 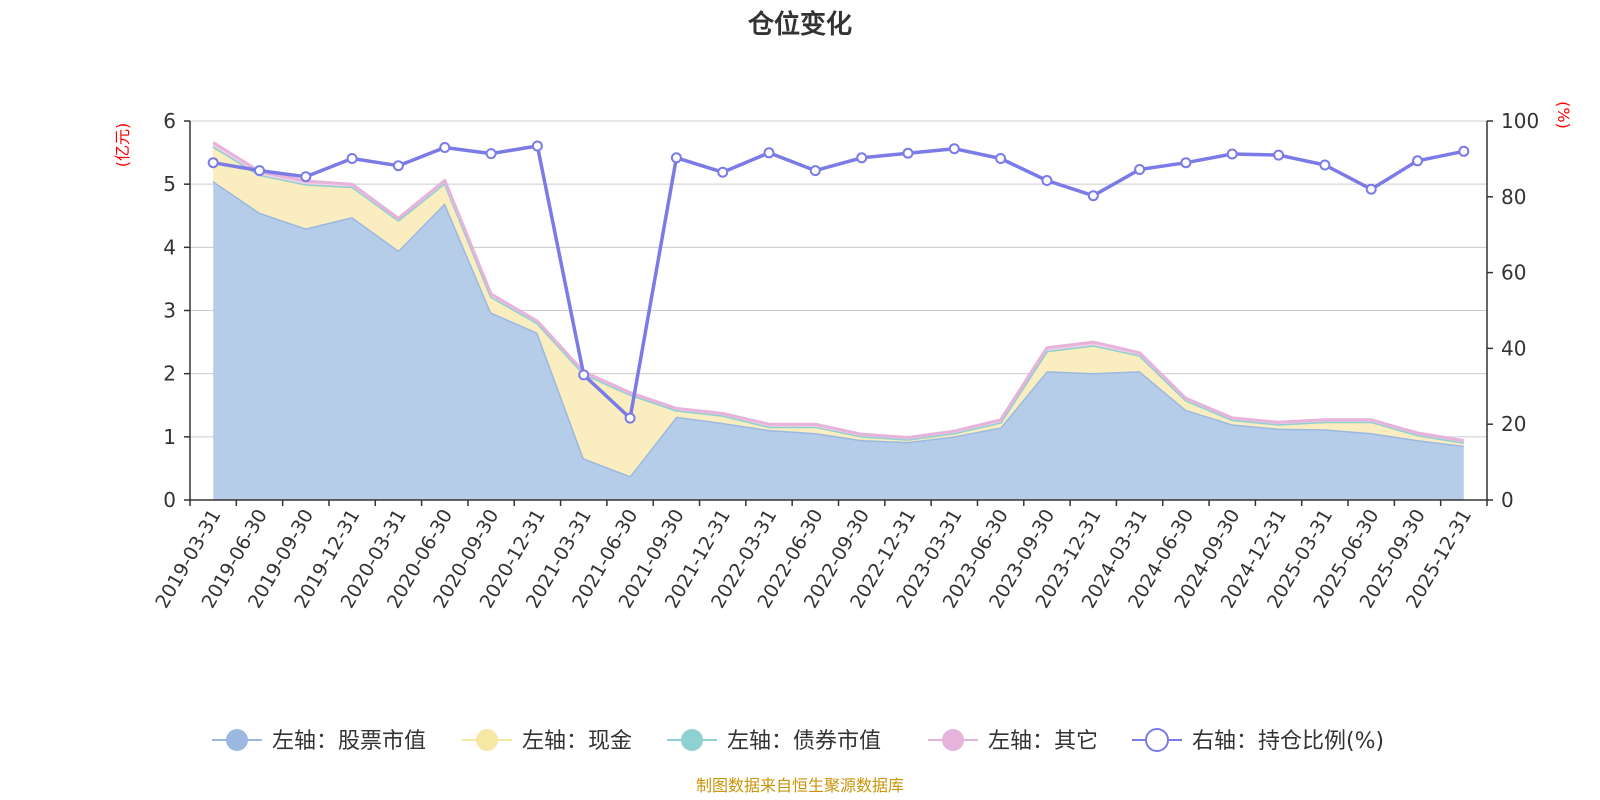 I want to click on legend-item: 左轴：现金, so click(x=547, y=741).